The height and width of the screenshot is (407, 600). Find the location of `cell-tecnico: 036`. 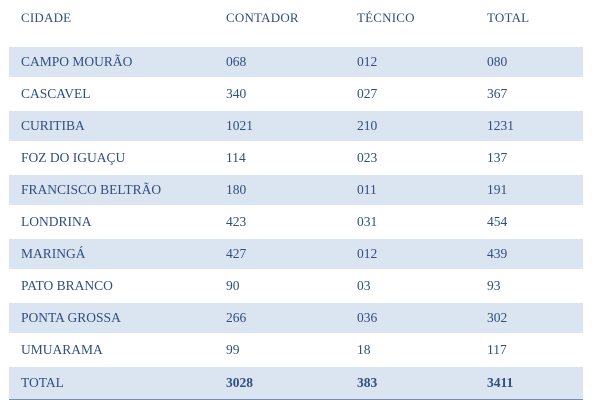

cell-tecnico: 036 is located at coordinates (410, 317).